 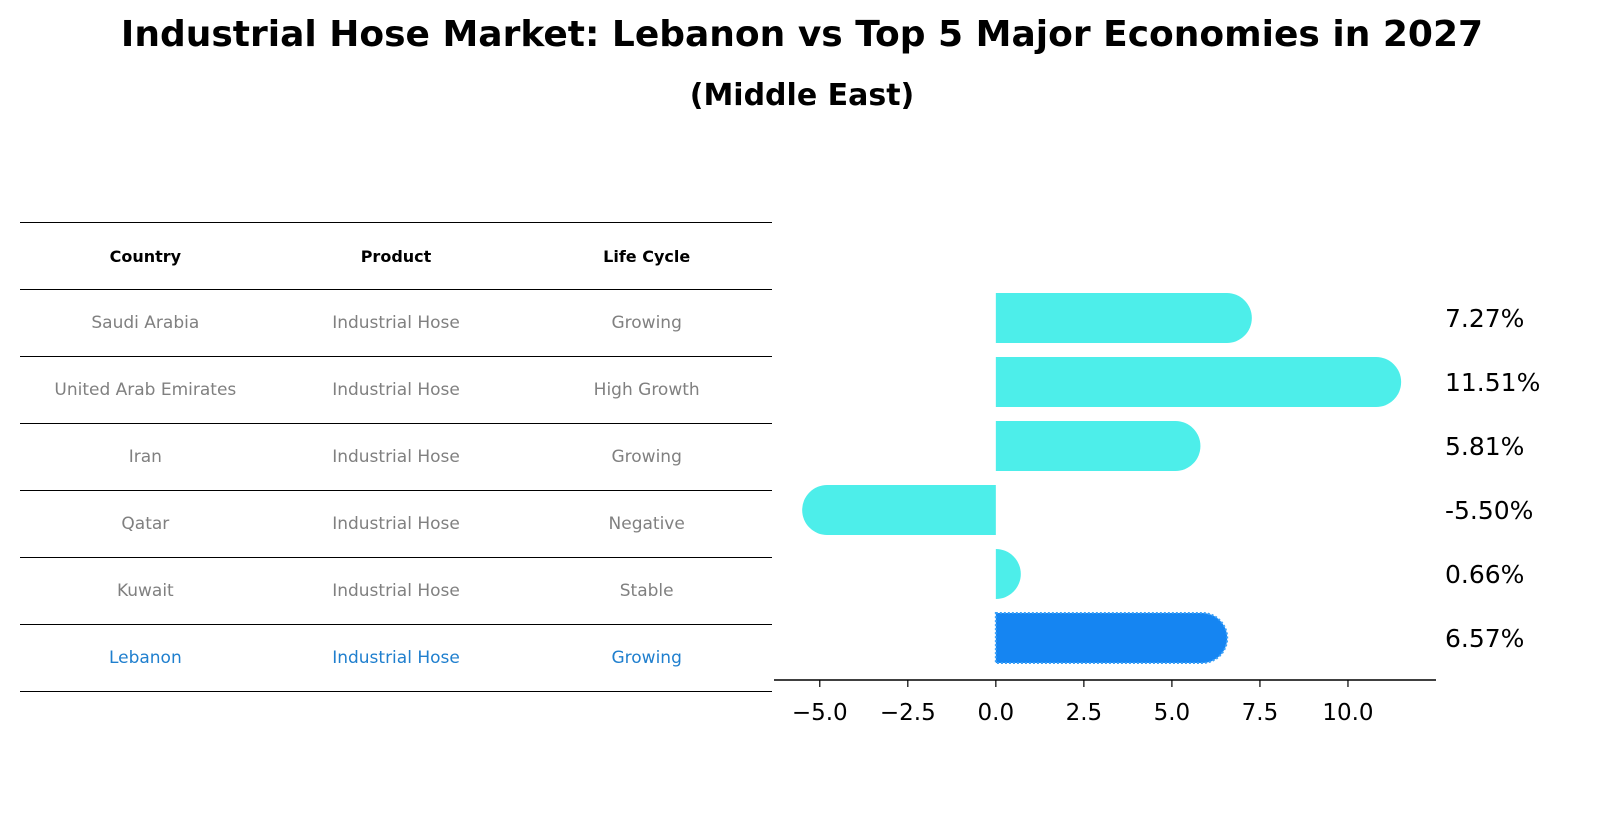 I want to click on cell-life-cycle: High Growth, so click(x=646, y=390).